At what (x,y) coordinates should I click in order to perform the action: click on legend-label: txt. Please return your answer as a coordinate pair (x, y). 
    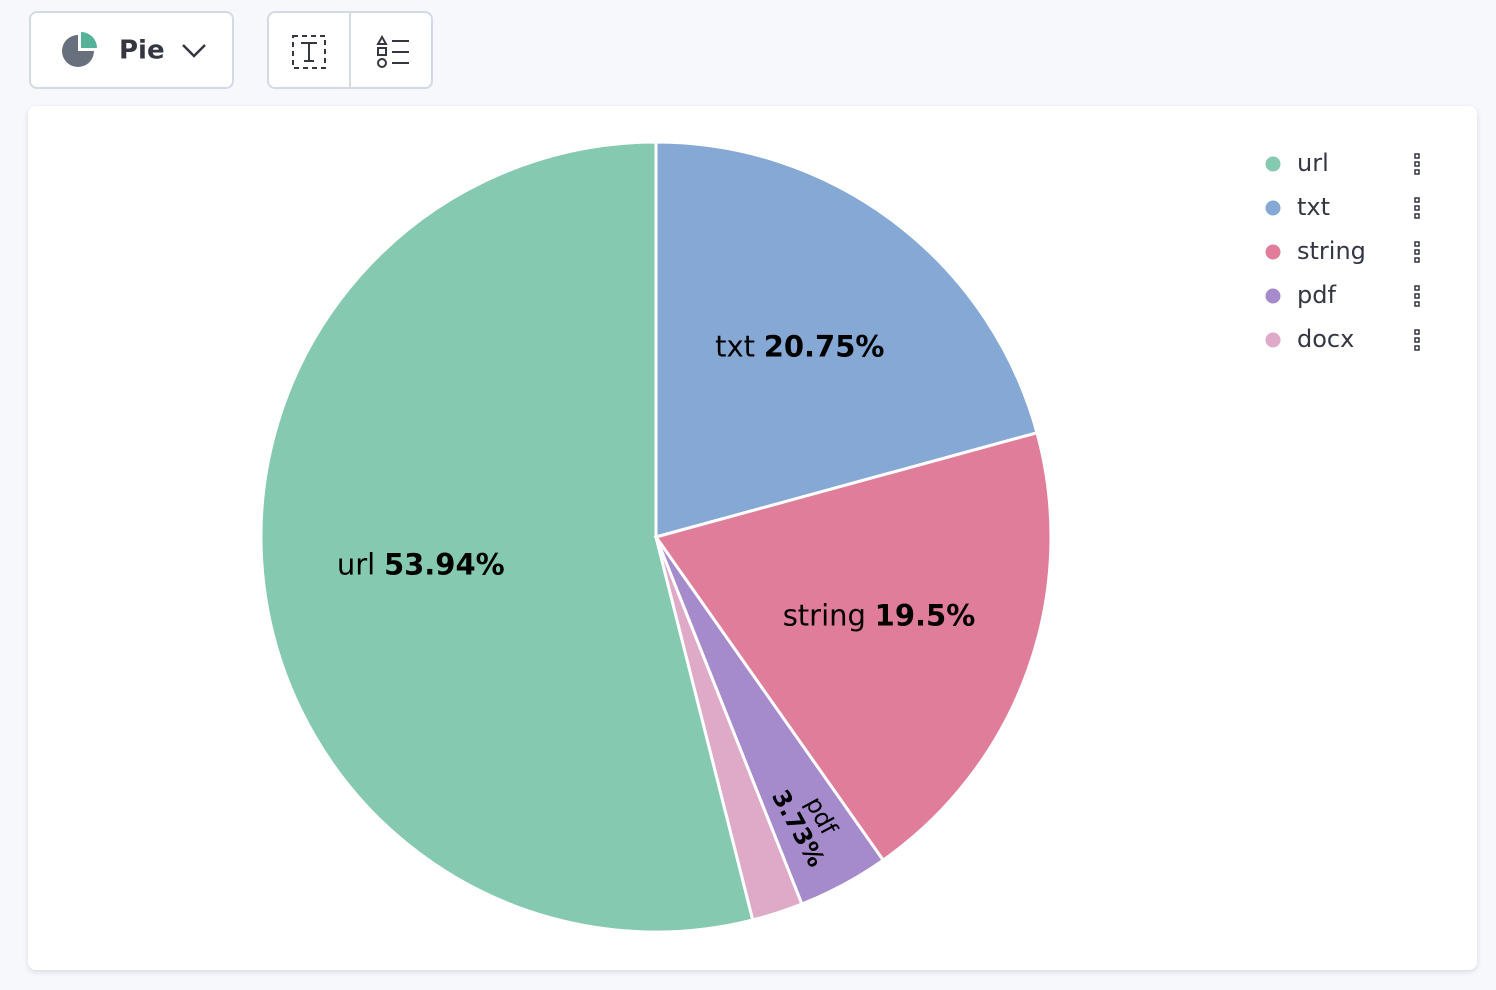
    Looking at the image, I should click on (1313, 207).